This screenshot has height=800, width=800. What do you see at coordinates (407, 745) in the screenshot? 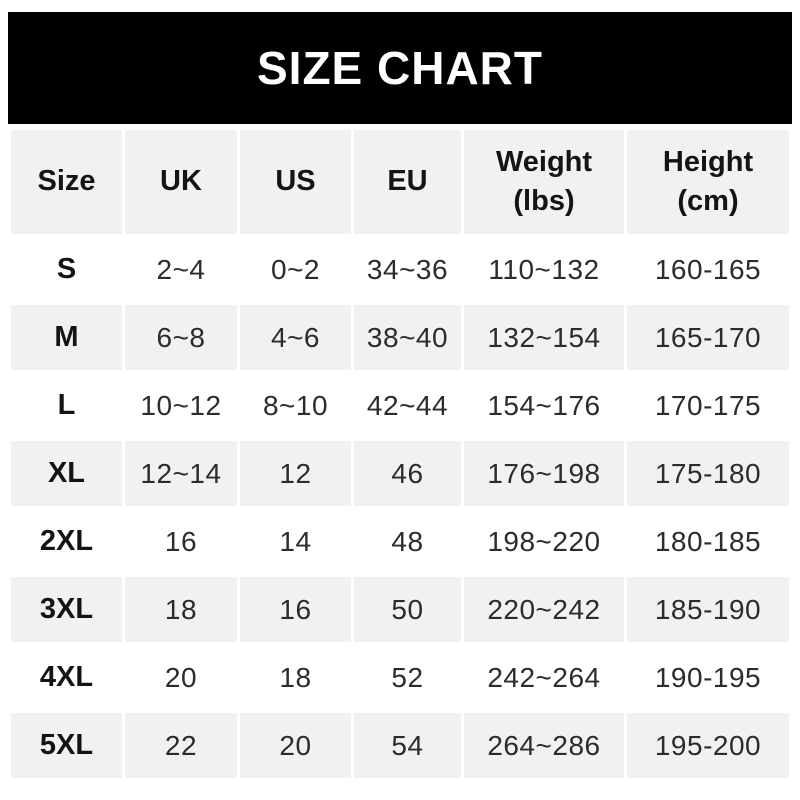
I see `table-cell: 54` at bounding box center [407, 745].